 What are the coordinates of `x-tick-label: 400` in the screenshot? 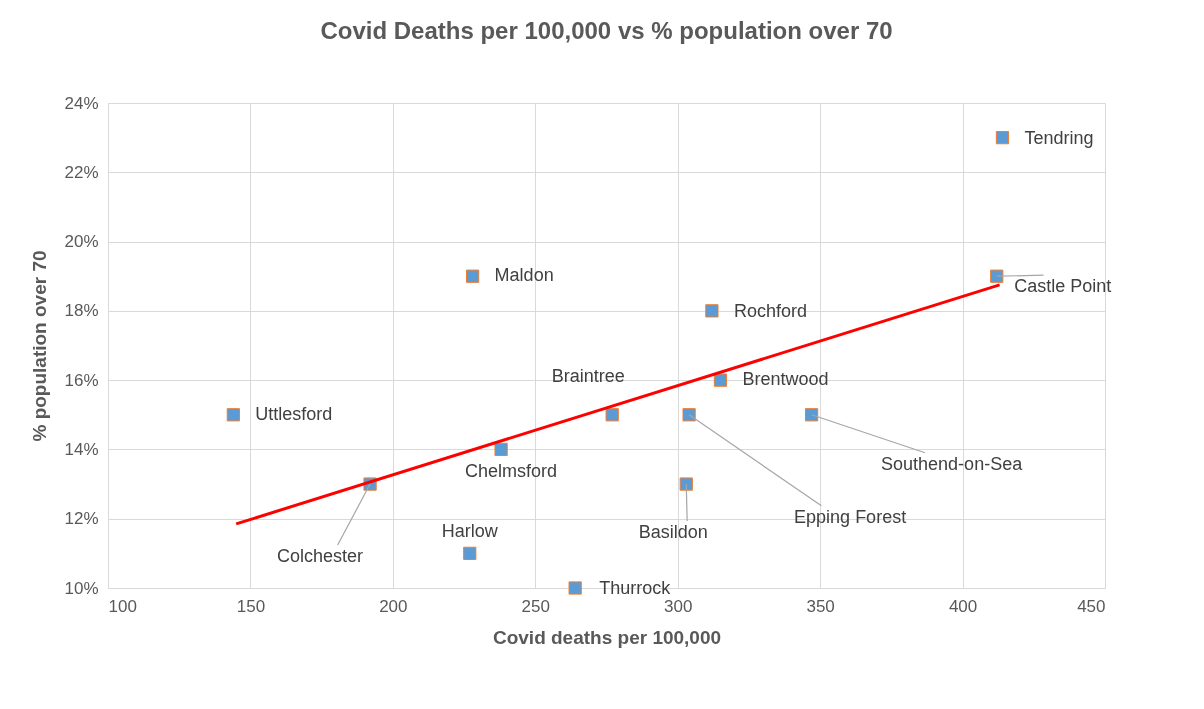 It's located at (963, 606).